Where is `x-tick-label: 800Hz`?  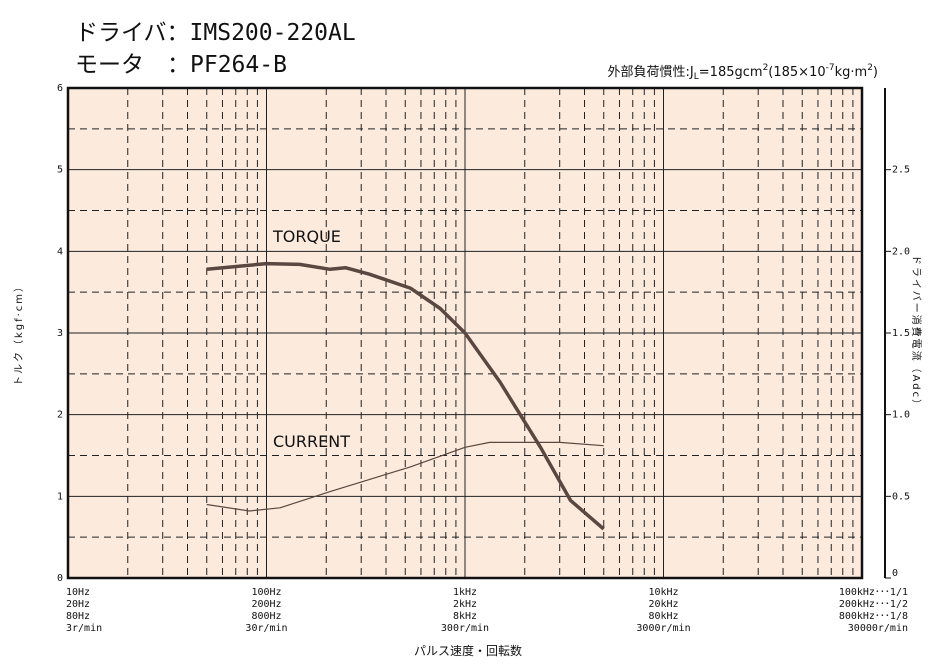 x-tick-label: 800Hz is located at coordinates (266, 616).